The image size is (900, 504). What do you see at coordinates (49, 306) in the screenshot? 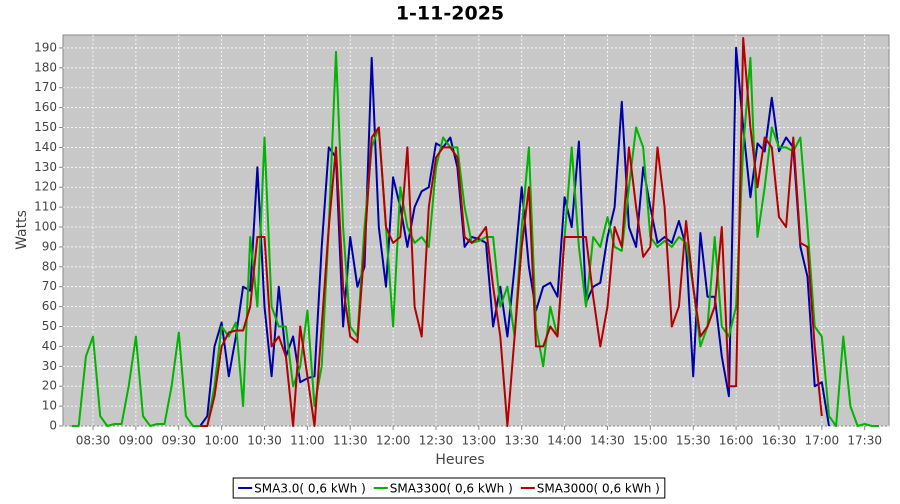
I see `y-tick-label: 60` at bounding box center [49, 306].